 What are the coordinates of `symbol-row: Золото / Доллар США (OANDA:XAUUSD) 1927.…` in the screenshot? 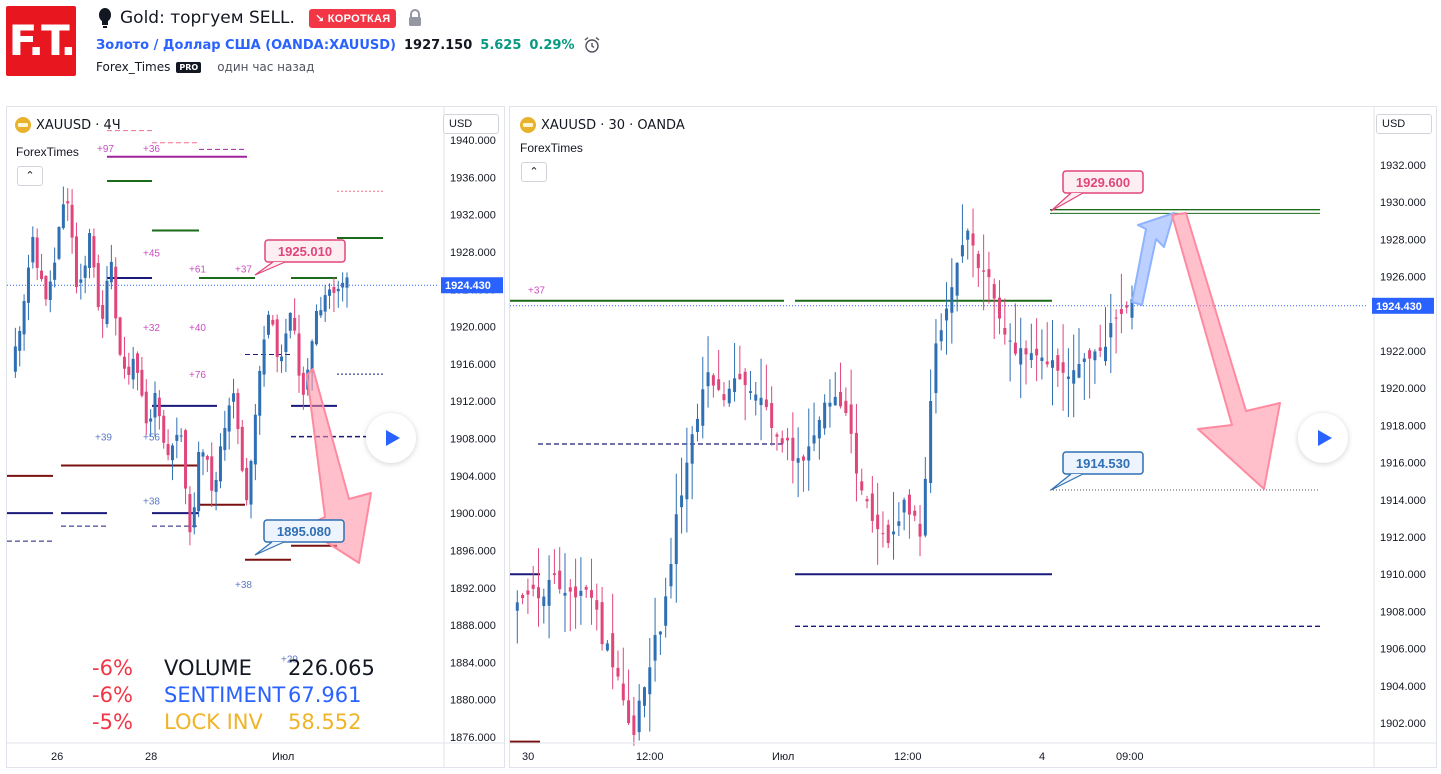 It's located at (348, 45).